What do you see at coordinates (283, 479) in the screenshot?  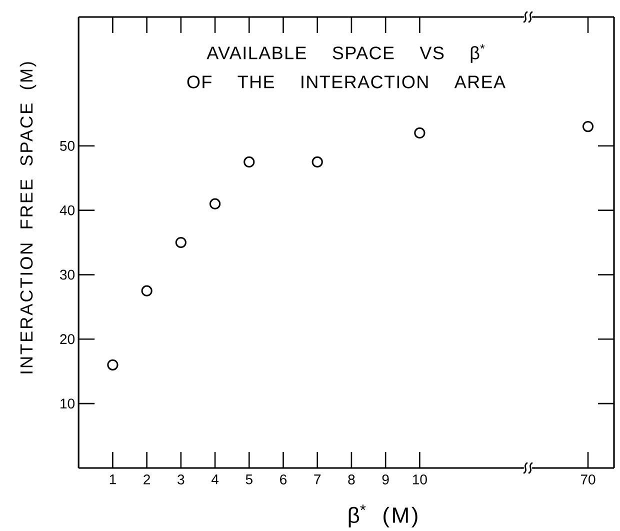 I see `x-tick-label: 6` at bounding box center [283, 479].